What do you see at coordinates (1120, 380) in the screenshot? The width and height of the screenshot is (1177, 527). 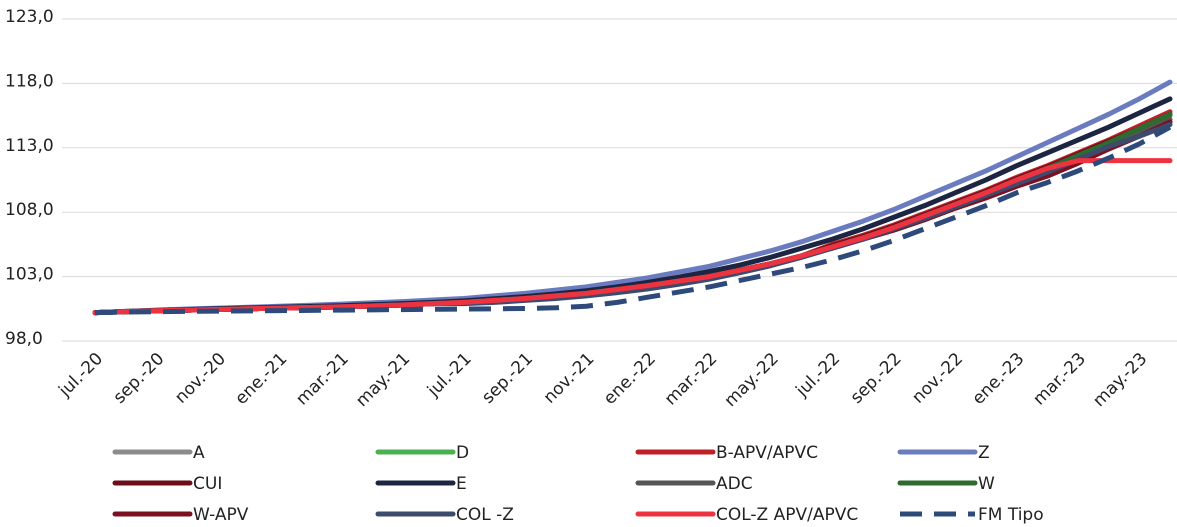 I see `x-tick-label: may.-23` at bounding box center [1120, 380].